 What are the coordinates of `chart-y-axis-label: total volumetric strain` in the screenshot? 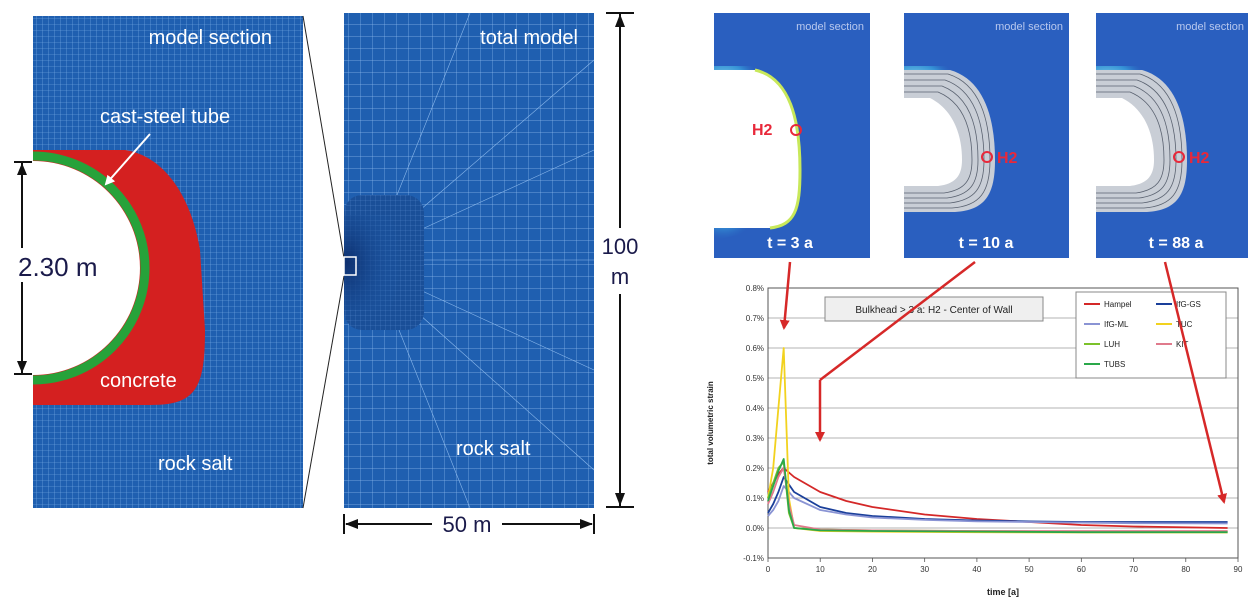 It's located at (710, 423).